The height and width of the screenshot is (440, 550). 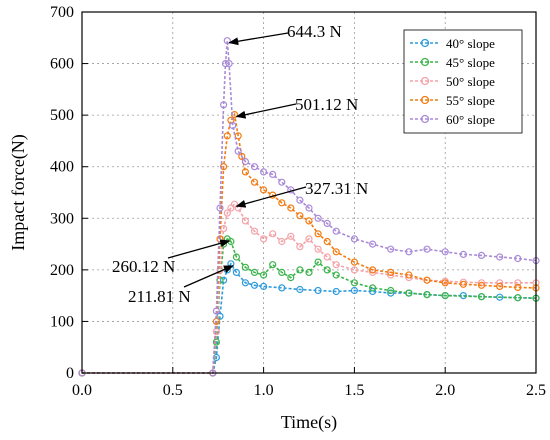 I want to click on x-tick-label: 2.0, so click(x=445, y=390).